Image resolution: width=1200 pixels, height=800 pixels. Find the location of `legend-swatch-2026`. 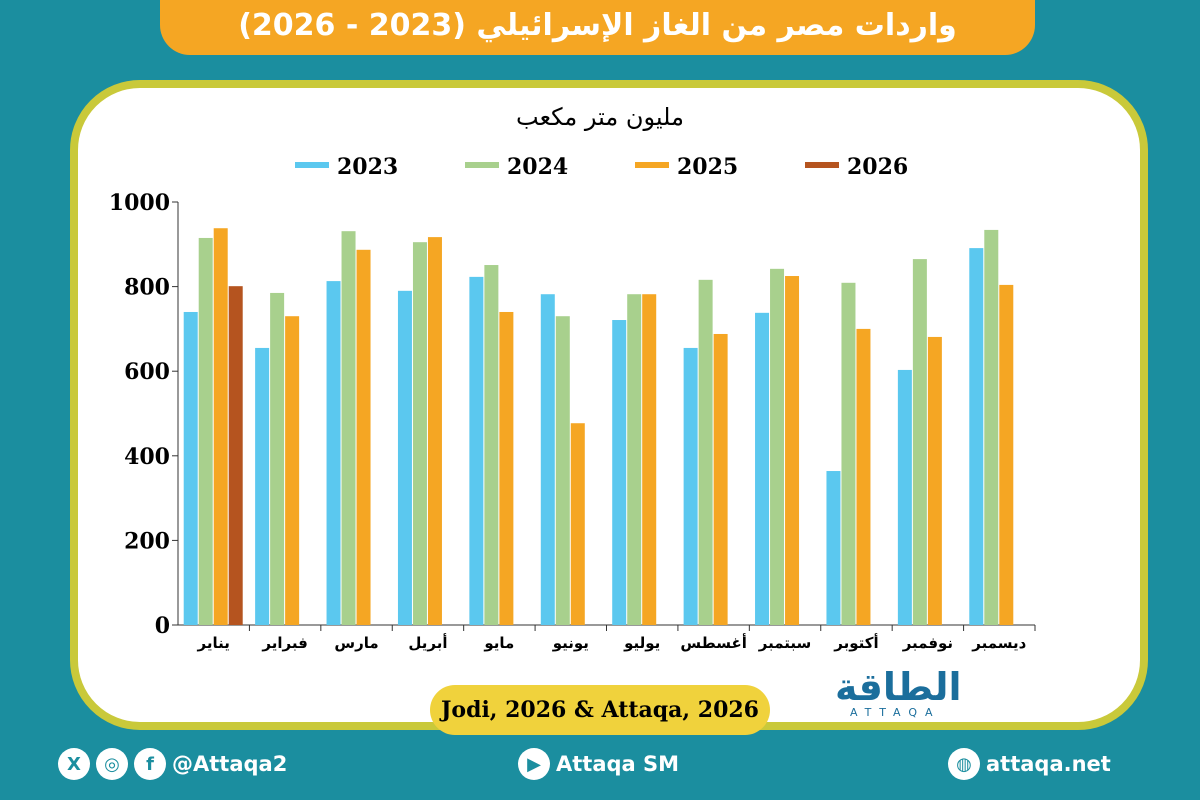

legend-swatch-2026 is located at coordinates (822, 165).